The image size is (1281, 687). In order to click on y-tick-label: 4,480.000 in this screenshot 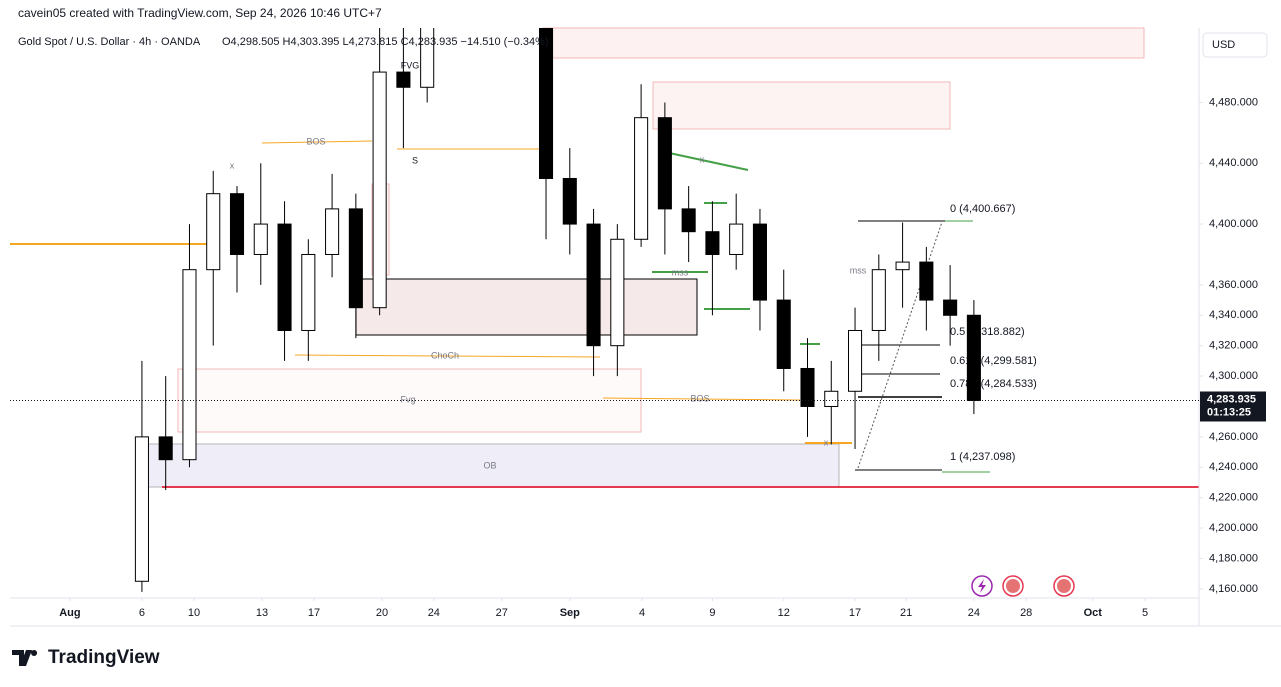, I will do `click(1233, 102)`.